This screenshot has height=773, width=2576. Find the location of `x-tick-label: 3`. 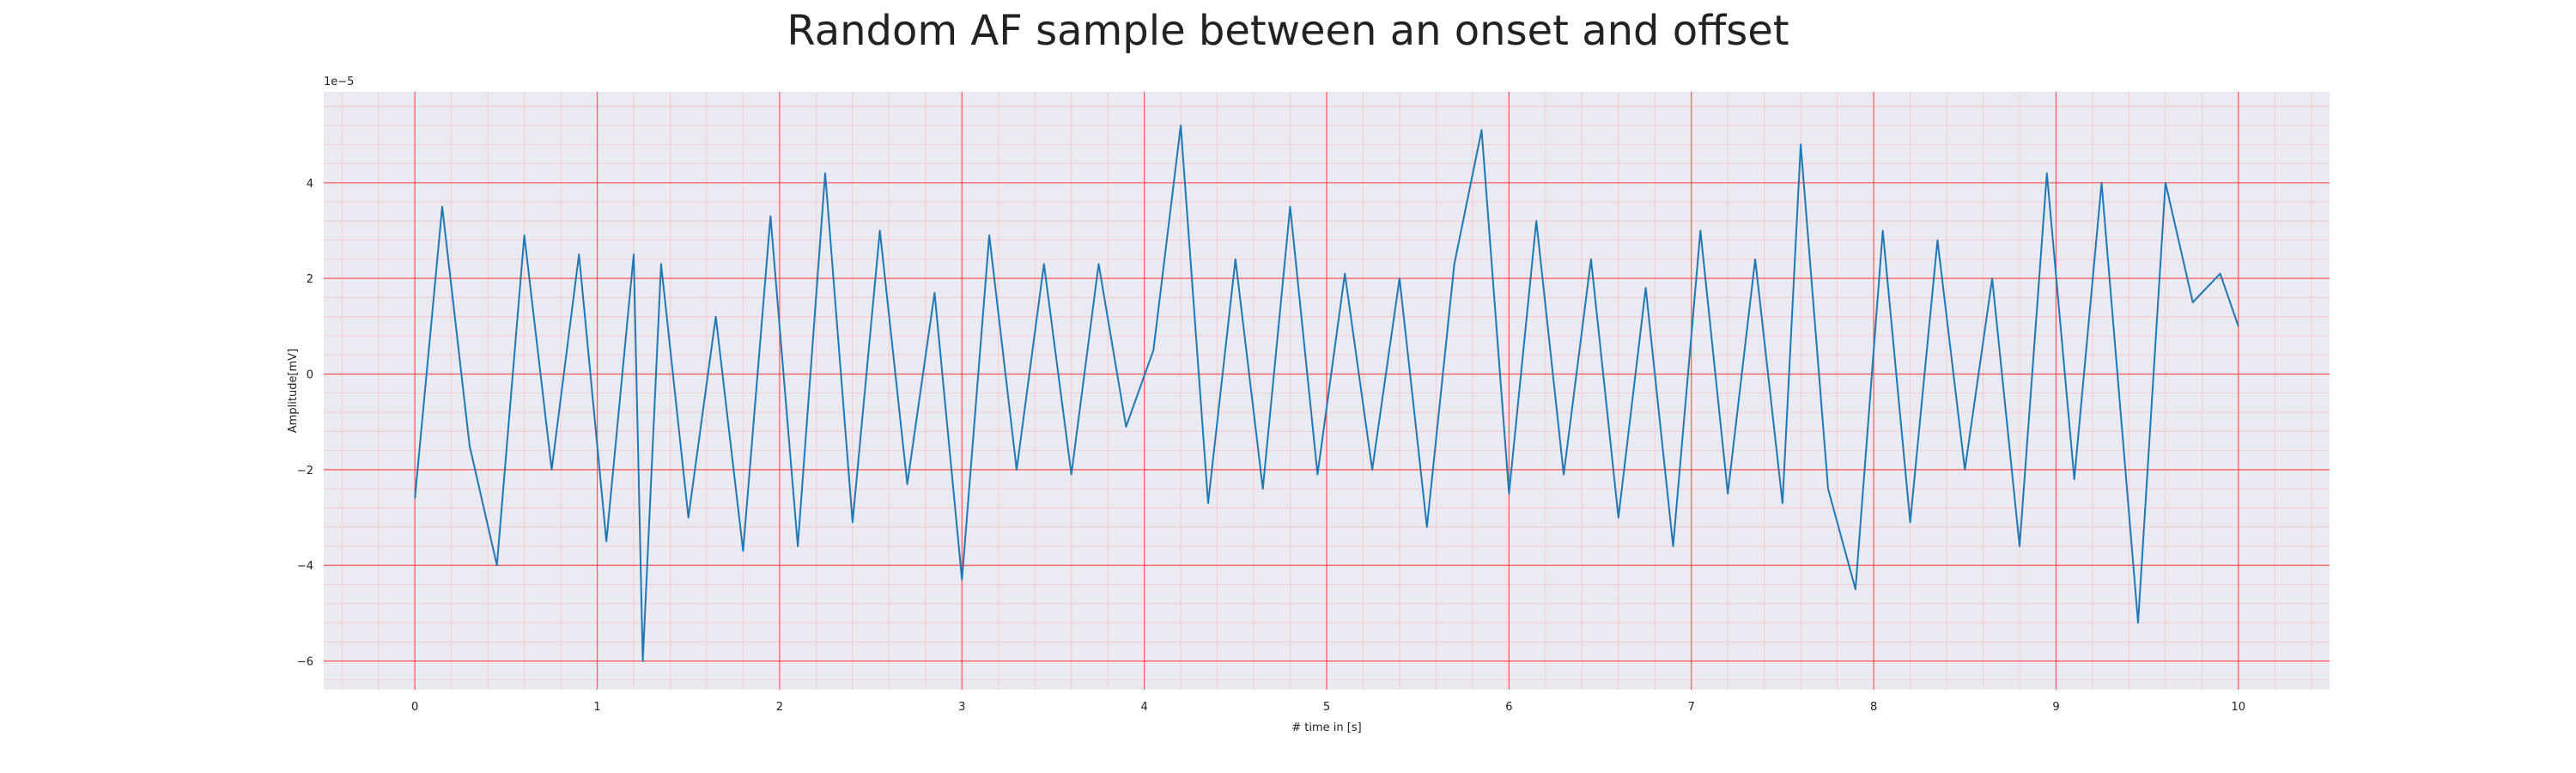

x-tick-label: 3 is located at coordinates (962, 707).